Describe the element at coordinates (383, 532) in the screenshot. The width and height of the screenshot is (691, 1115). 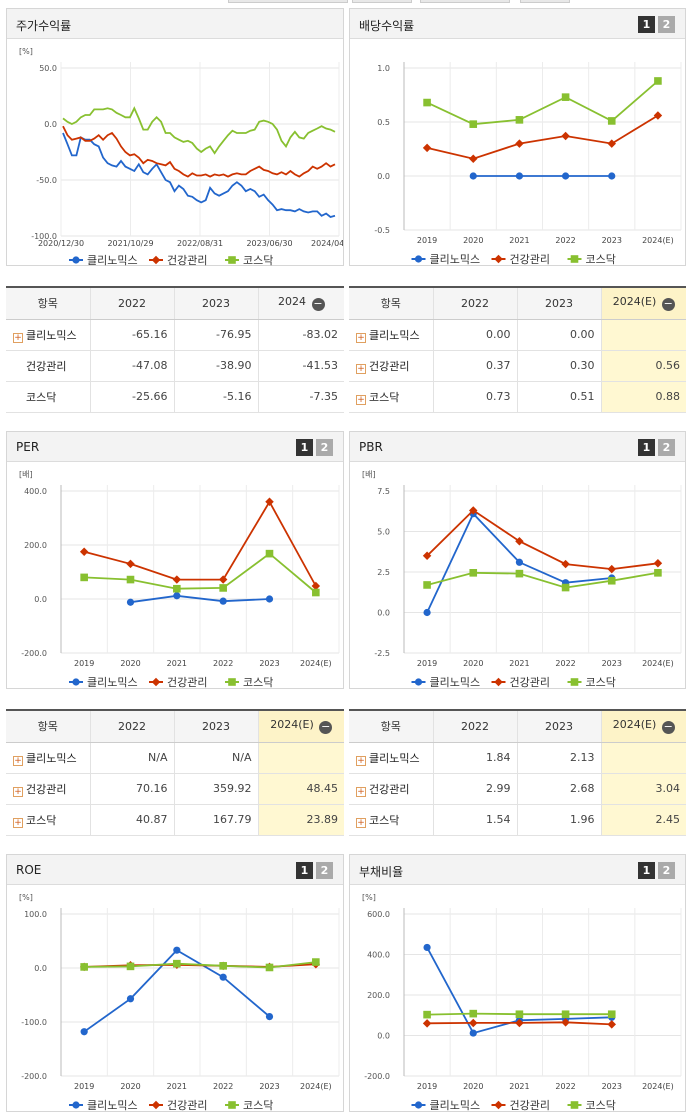
I see `y-tick-label: 5.0` at that location.